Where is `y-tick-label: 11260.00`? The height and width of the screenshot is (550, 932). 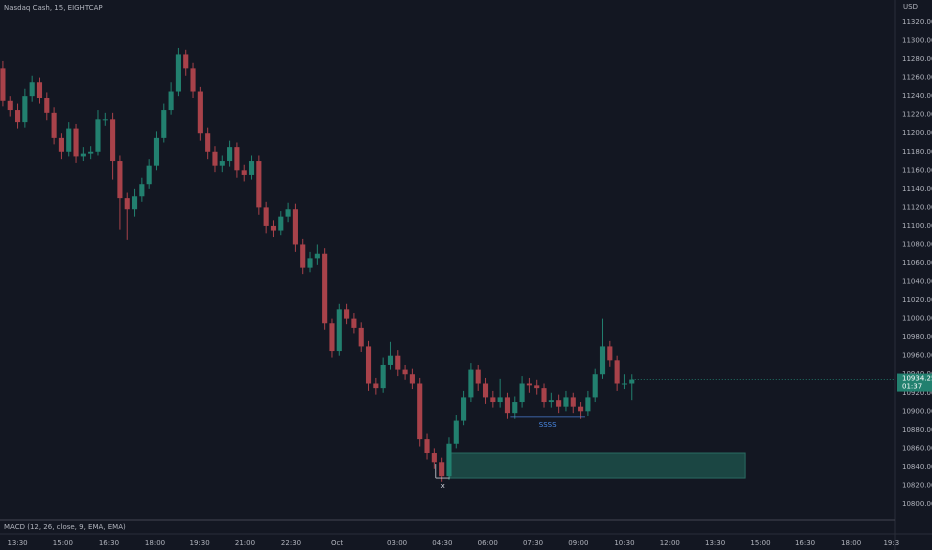 y-tick-label: 11260.00 is located at coordinates (917, 78).